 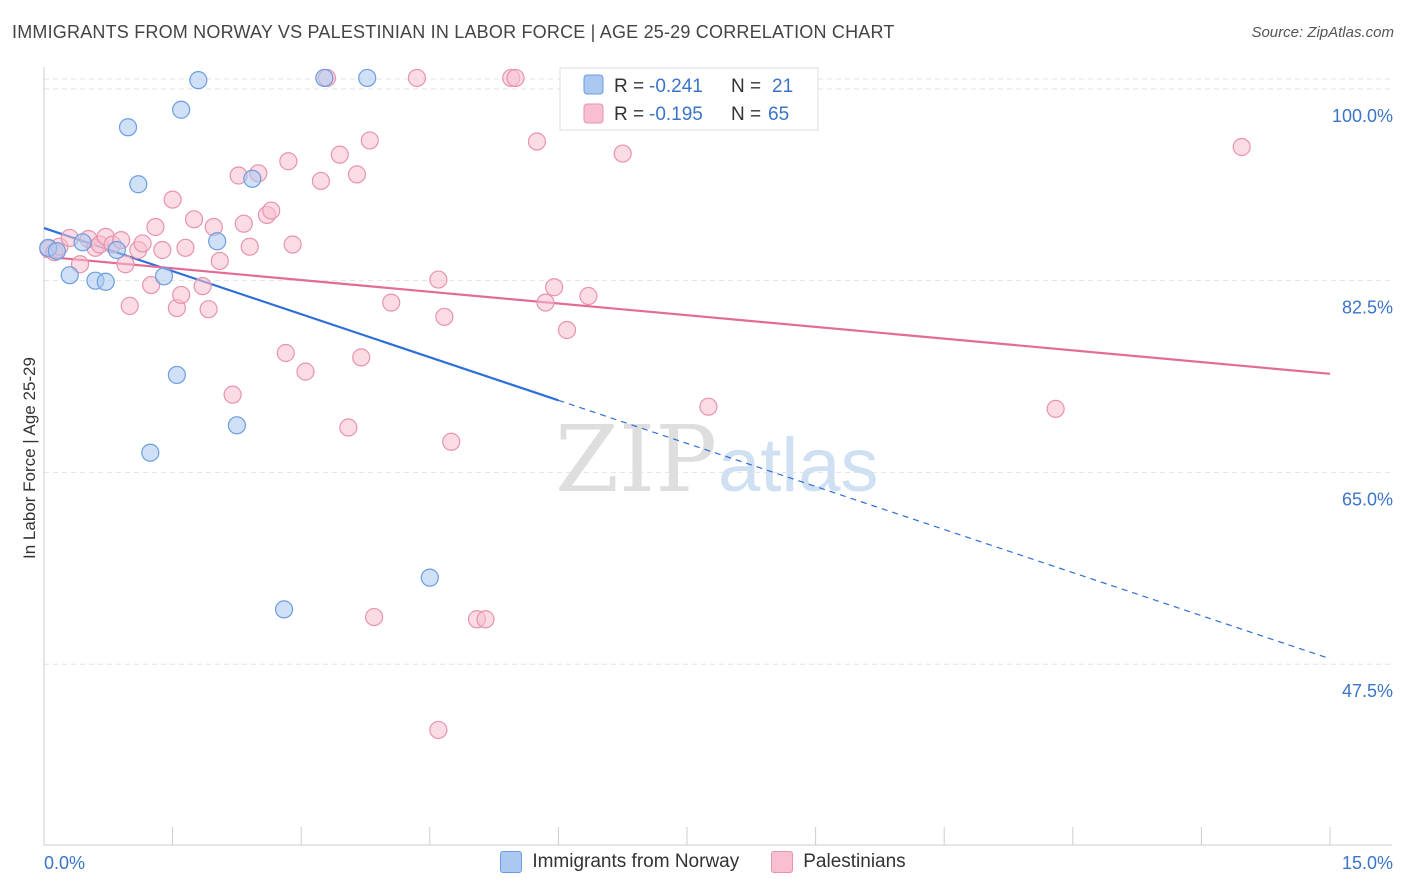 I want to click on stats-box: R = -0.241 N = 21 R = -0.195 N = 65, so click(x=689, y=99).